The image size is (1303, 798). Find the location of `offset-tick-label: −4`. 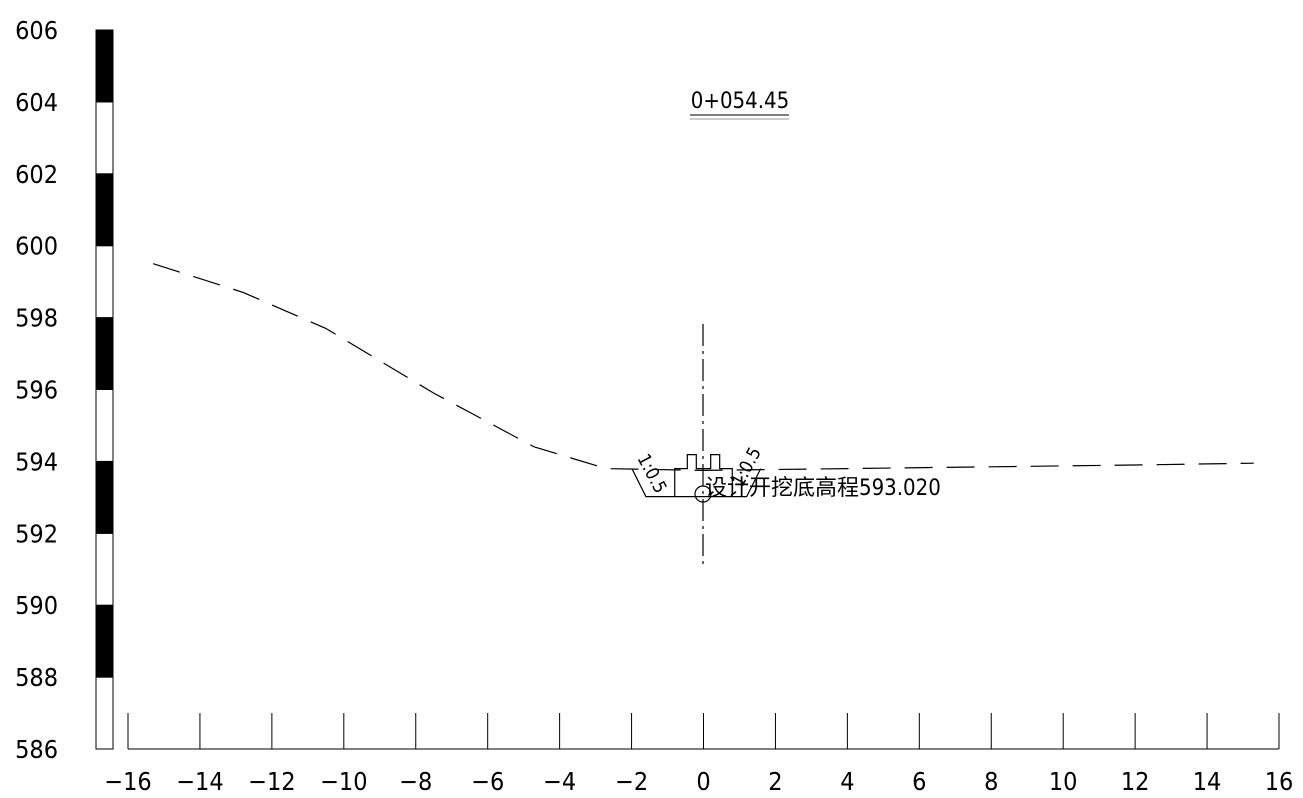

offset-tick-label: −4 is located at coordinates (559, 781).